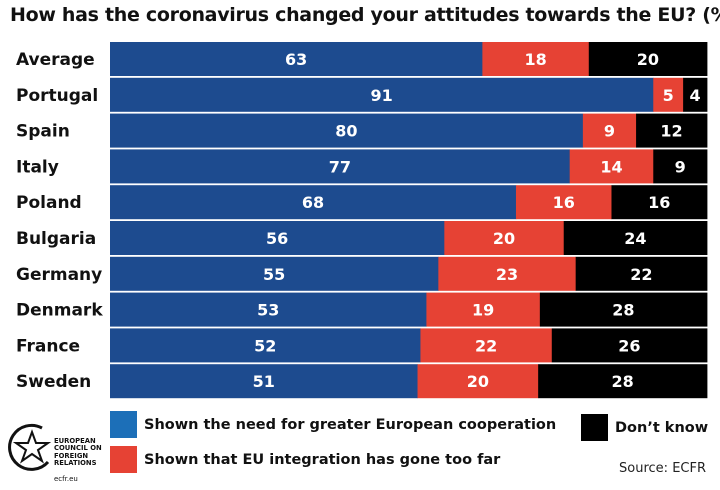 The height and width of the screenshot is (490, 720). I want to click on bar-value-label: 12, so click(671, 131).